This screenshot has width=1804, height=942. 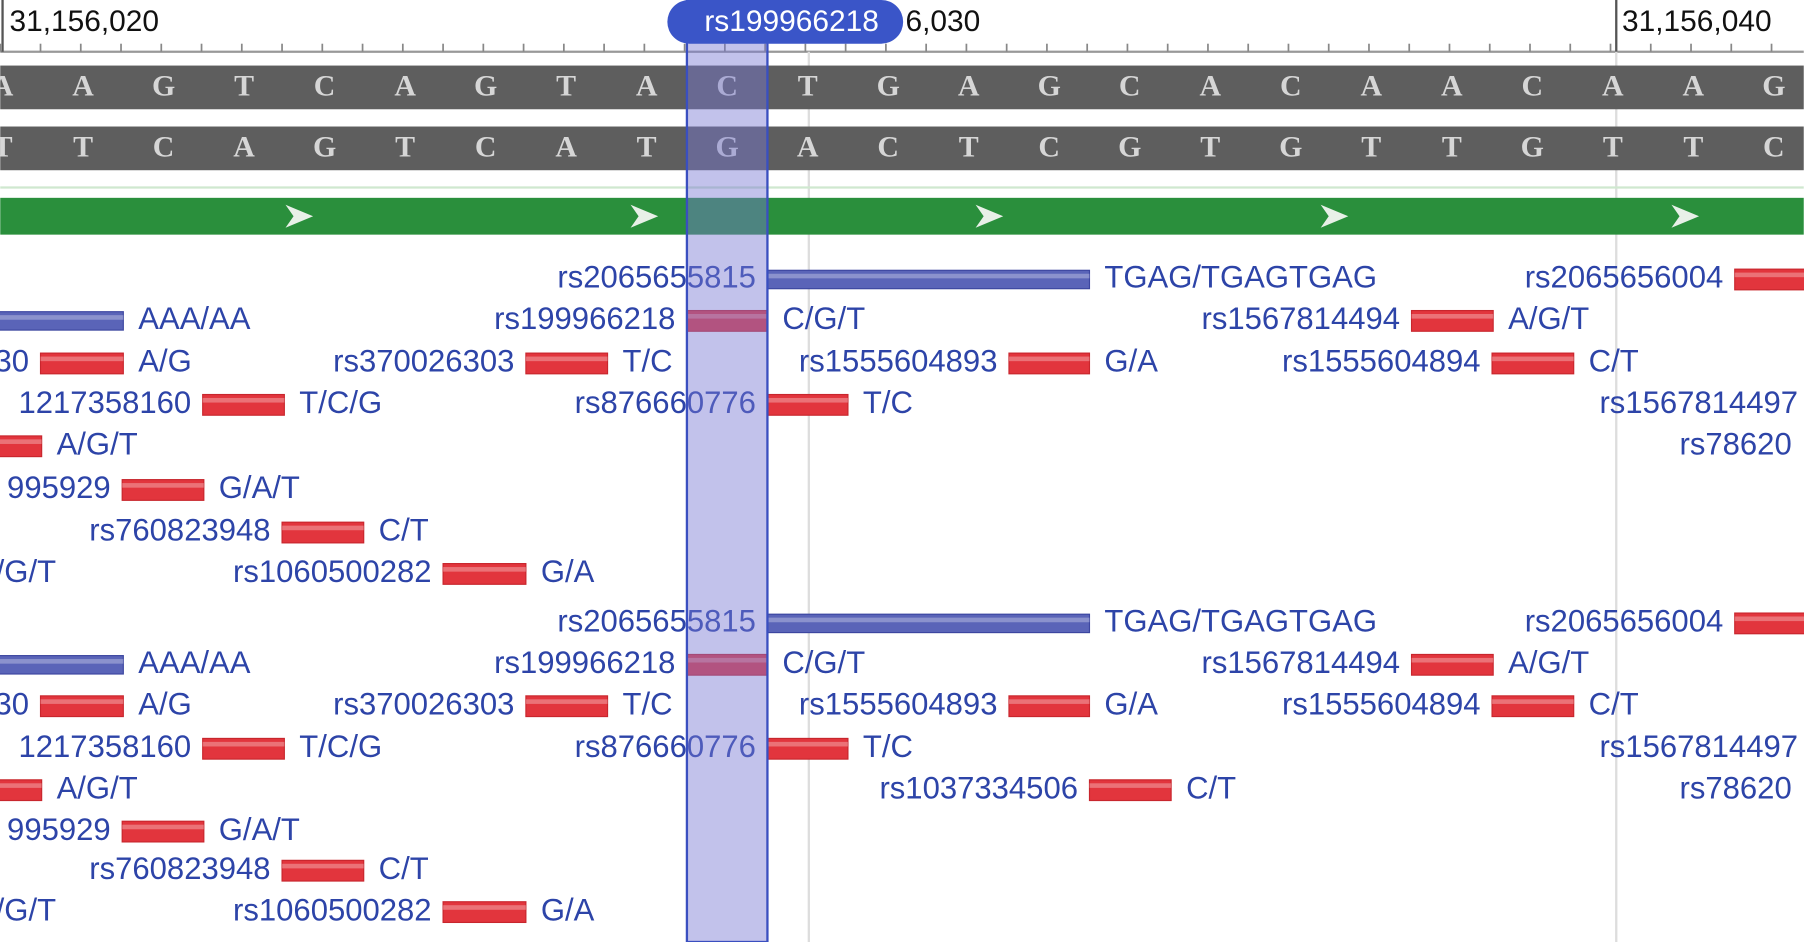 I want to click on variant-id: rs1037334506, so click(x=978, y=787).